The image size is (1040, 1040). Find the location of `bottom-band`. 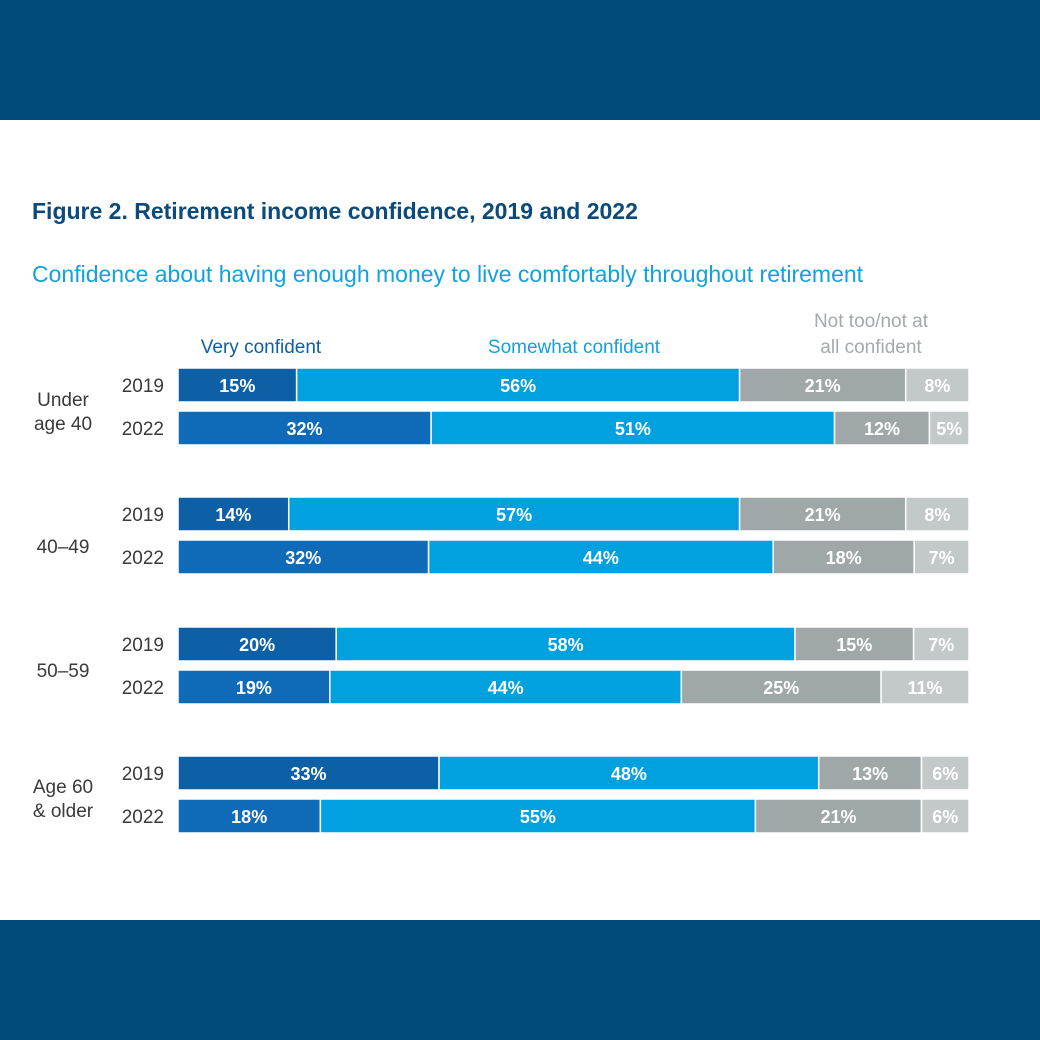

bottom-band is located at coordinates (520, 980).